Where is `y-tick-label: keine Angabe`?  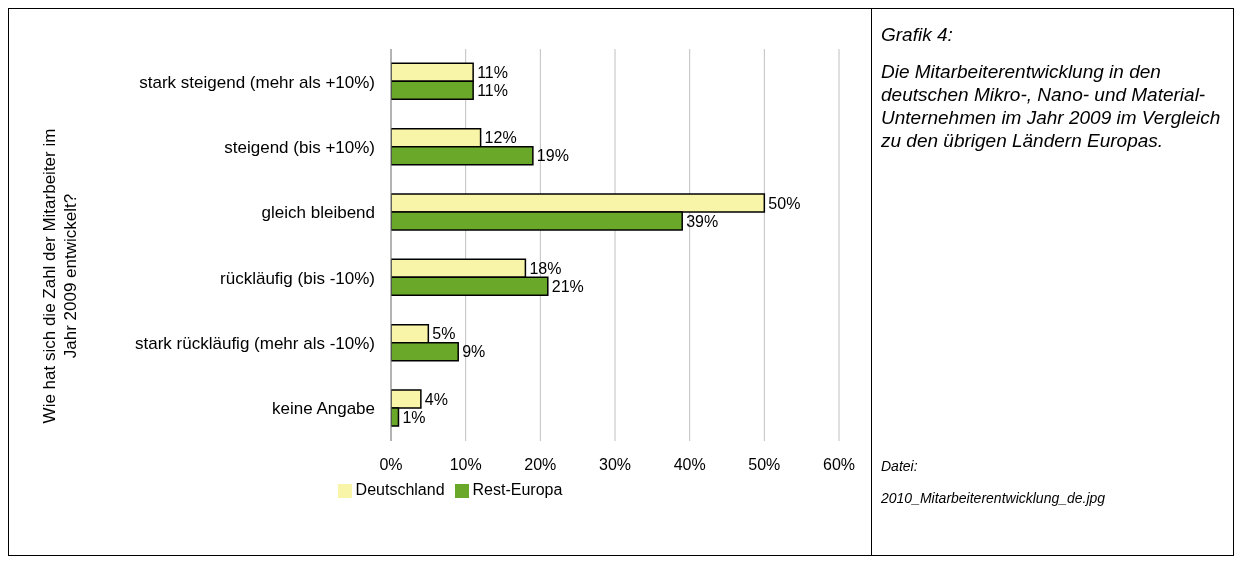 y-tick-label: keine Angabe is located at coordinates (323, 409).